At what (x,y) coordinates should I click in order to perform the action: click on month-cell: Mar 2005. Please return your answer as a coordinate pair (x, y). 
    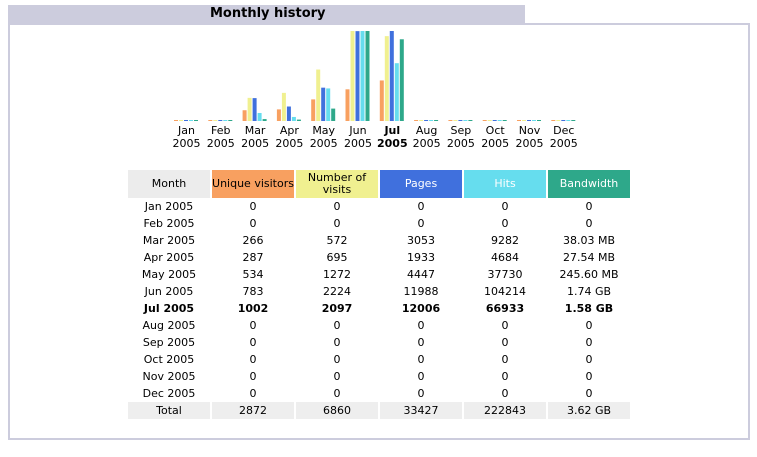
    Looking at the image, I should click on (169, 240).